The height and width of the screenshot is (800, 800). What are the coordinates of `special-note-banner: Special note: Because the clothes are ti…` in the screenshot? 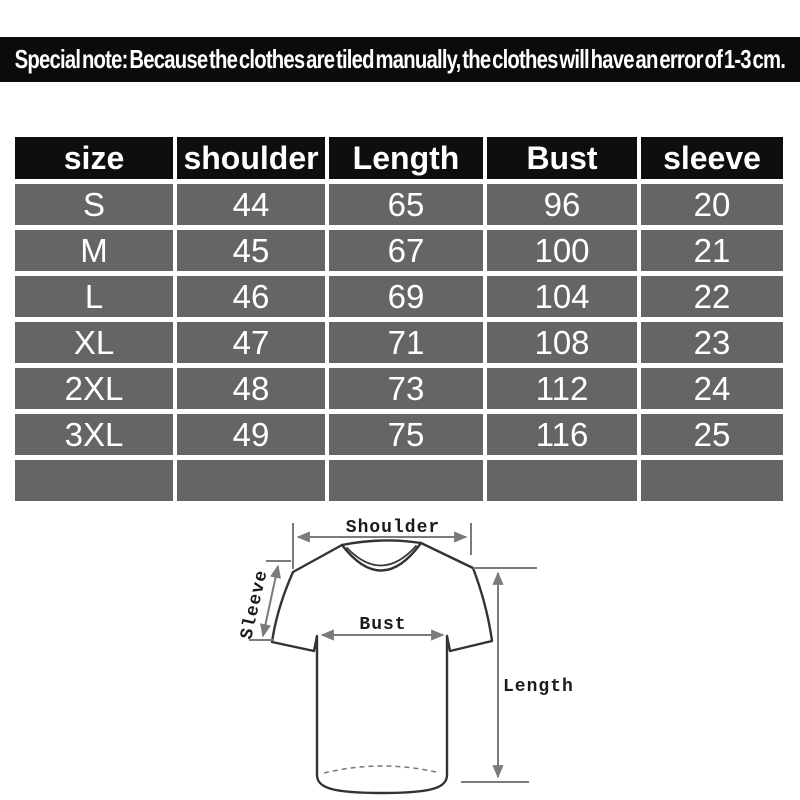 It's located at (400, 59).